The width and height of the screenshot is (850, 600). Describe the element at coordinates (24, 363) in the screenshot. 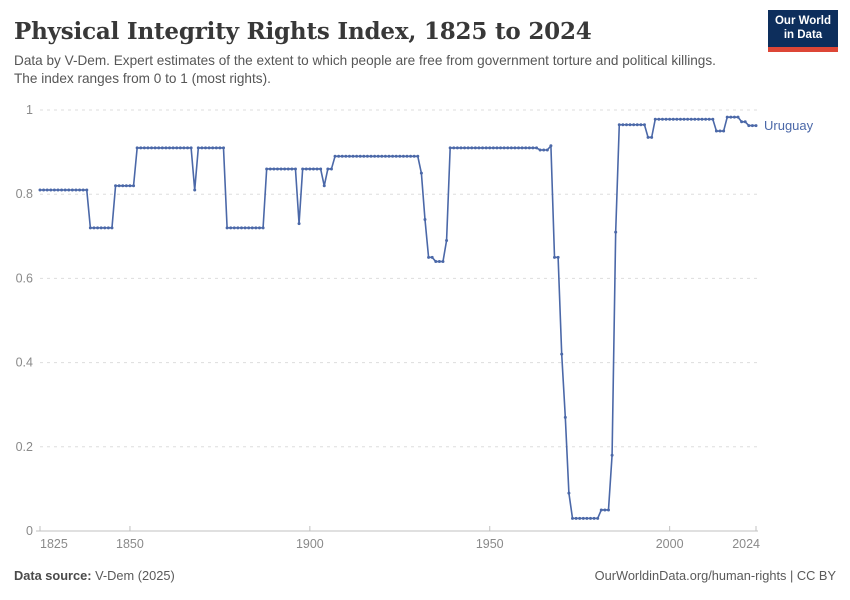

I see `y-tick-label: 0.4` at that location.